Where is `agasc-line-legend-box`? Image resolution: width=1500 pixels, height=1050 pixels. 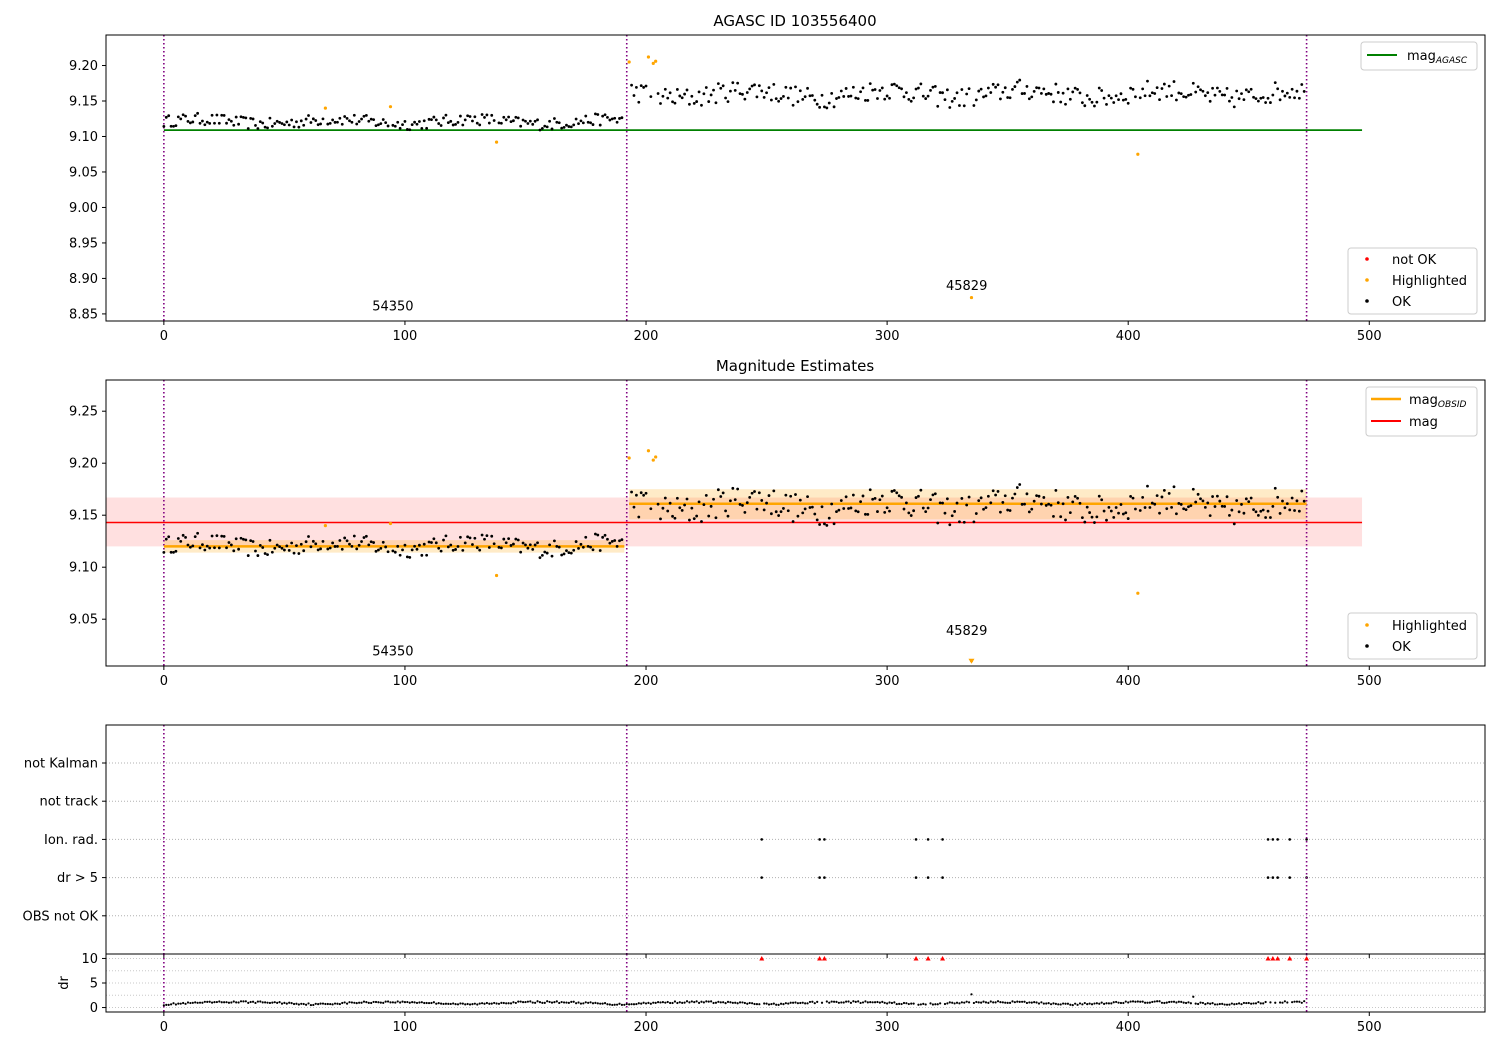 agasc-line-legend-box is located at coordinates (1419, 56).